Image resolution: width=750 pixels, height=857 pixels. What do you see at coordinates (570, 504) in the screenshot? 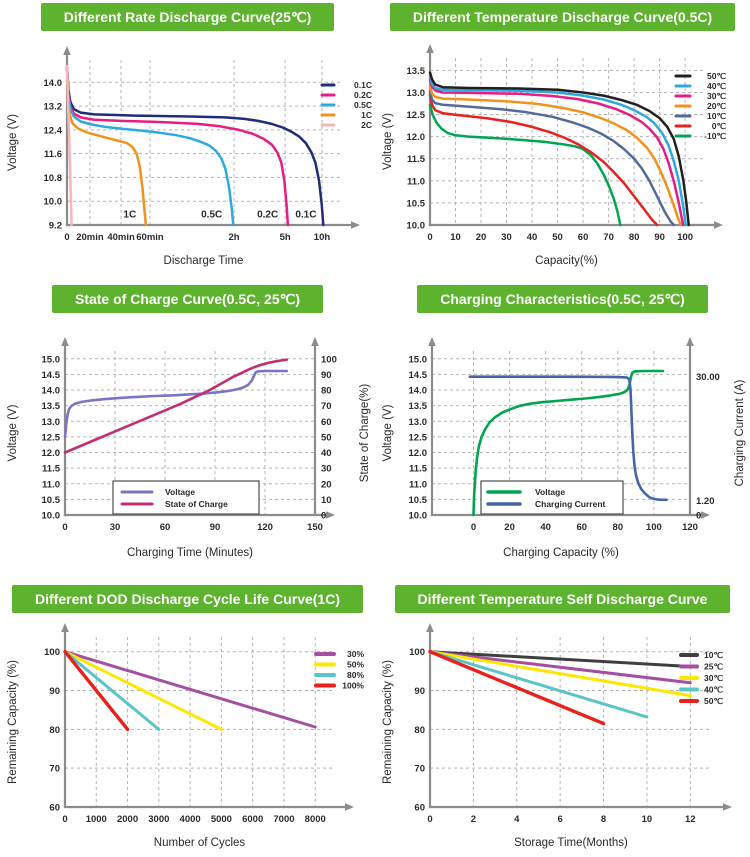
I see `svg-text: Charging Current` at bounding box center [570, 504].